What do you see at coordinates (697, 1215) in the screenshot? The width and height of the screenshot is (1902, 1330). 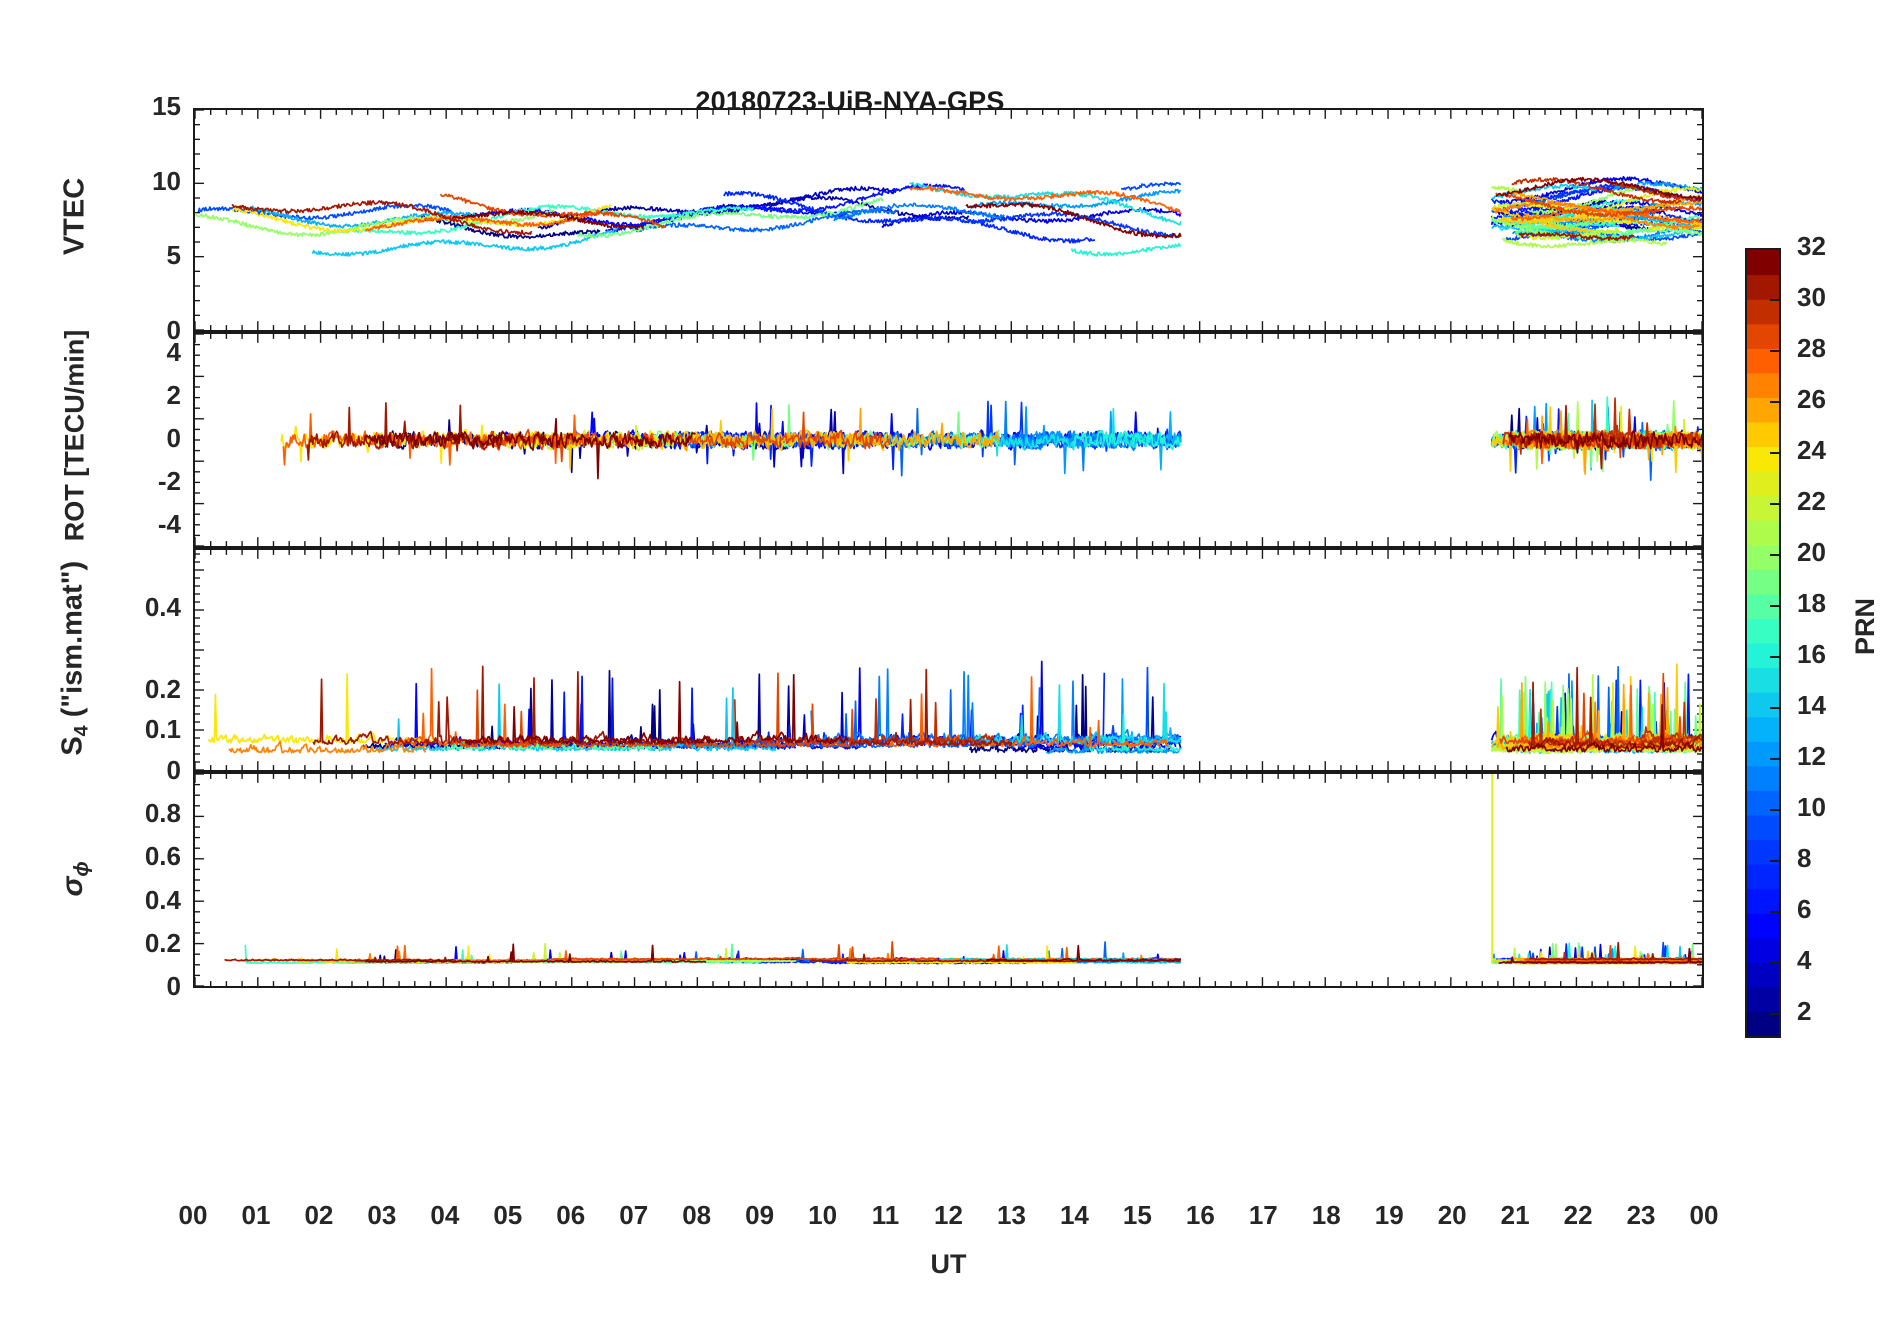 I see `x-tick-8: 08` at bounding box center [697, 1215].